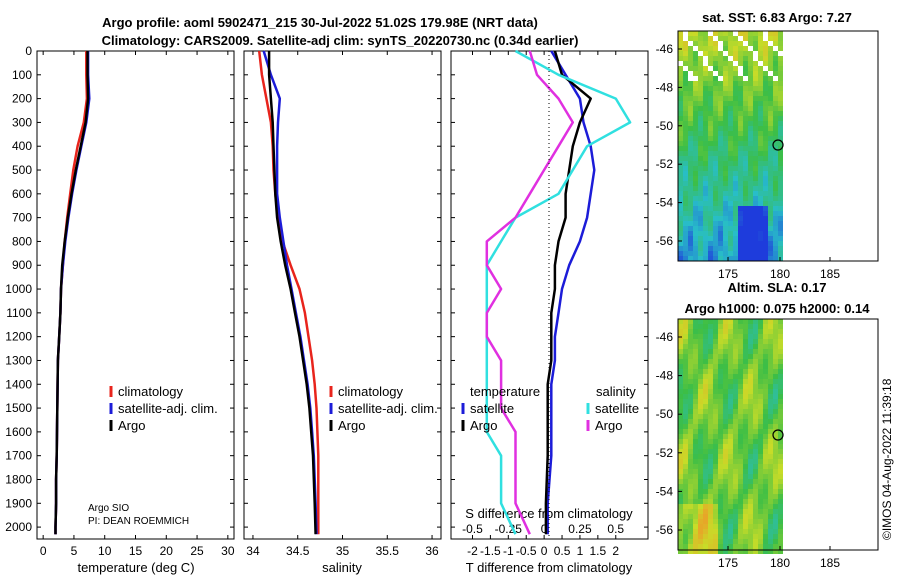 This screenshot has height=580, width=900. What do you see at coordinates (665, 126) in the screenshot?
I see `map-y-tick-label: -50` at bounding box center [665, 126].